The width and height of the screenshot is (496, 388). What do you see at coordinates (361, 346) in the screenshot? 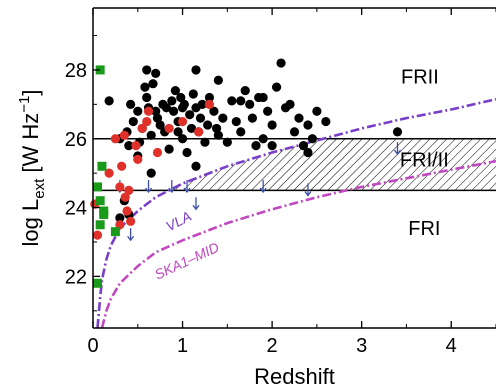
I see `x-tick-label: 3` at bounding box center [361, 346].